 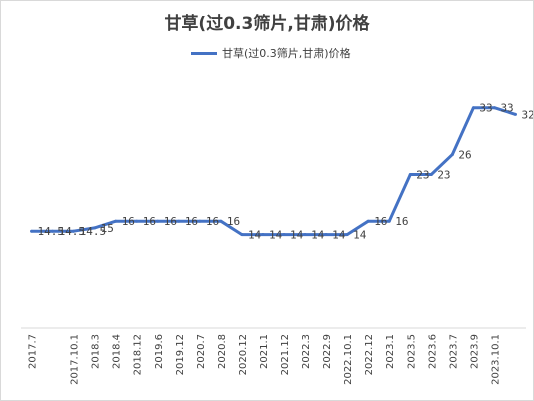 I want to click on x-tick-label: 2018.4, so click(x=117, y=351).